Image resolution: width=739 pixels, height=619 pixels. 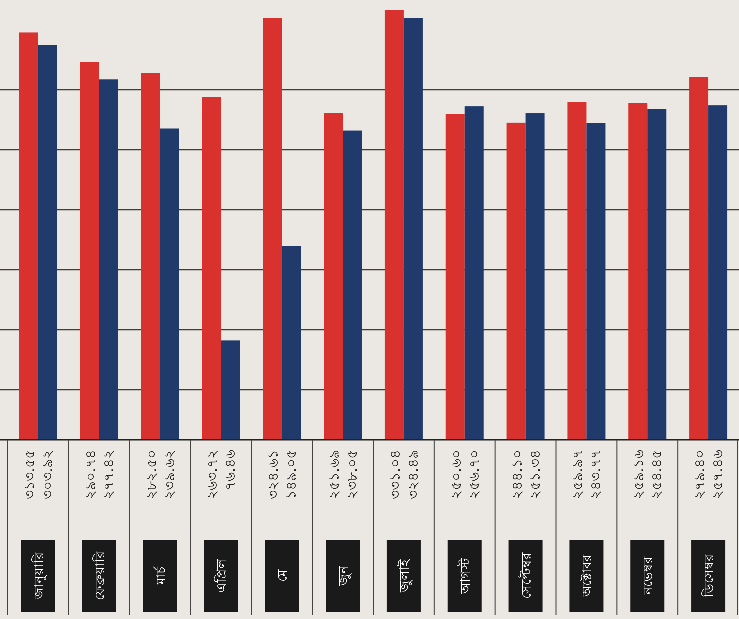 I want to click on data-label: ২৭৭.৪২, so click(x=109, y=475).